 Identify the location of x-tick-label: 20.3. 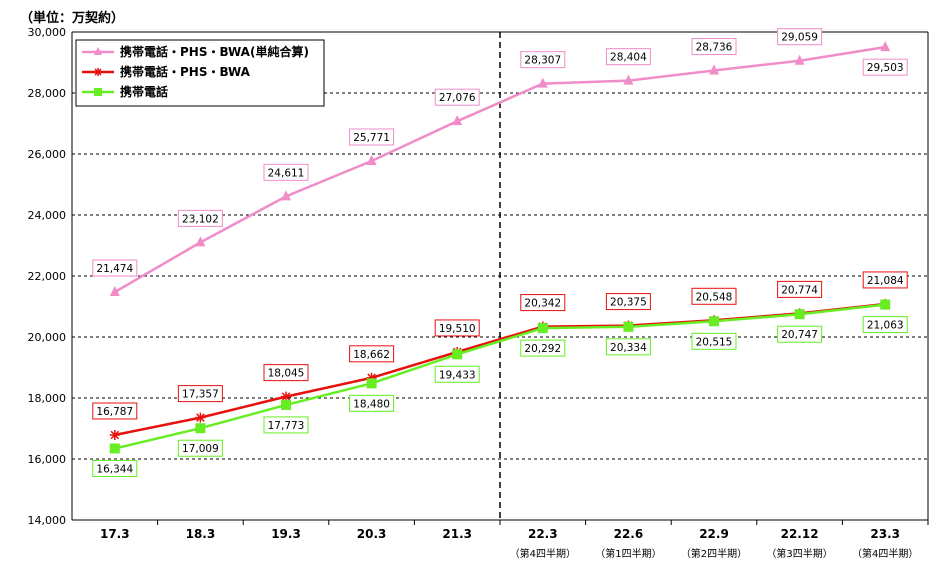
(372, 534).